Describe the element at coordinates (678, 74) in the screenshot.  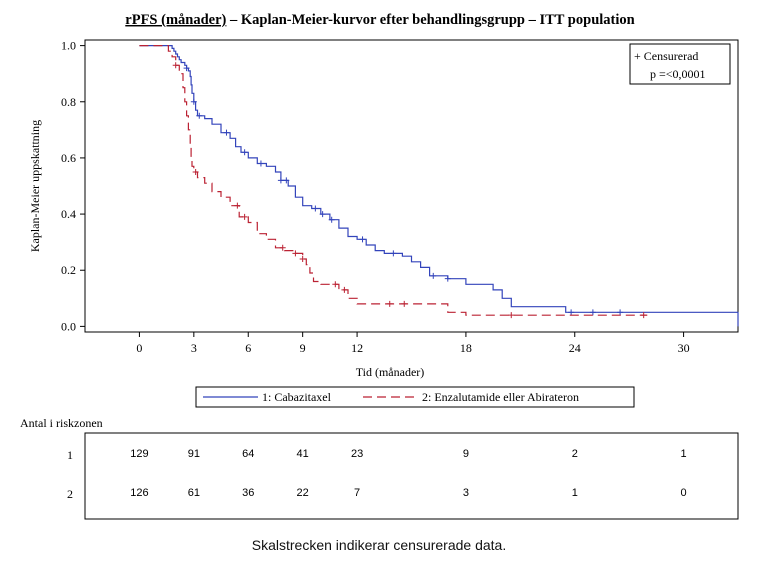
I see `p-value-label: p =<0,0001` at that location.